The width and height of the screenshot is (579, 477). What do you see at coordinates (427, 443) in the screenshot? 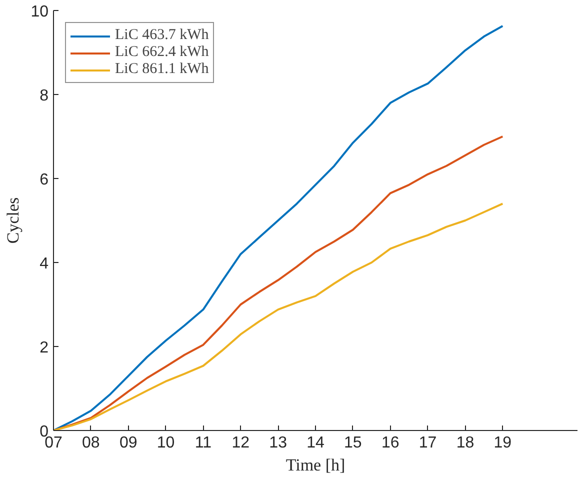
I see `x-tick-label: 17` at bounding box center [427, 443].